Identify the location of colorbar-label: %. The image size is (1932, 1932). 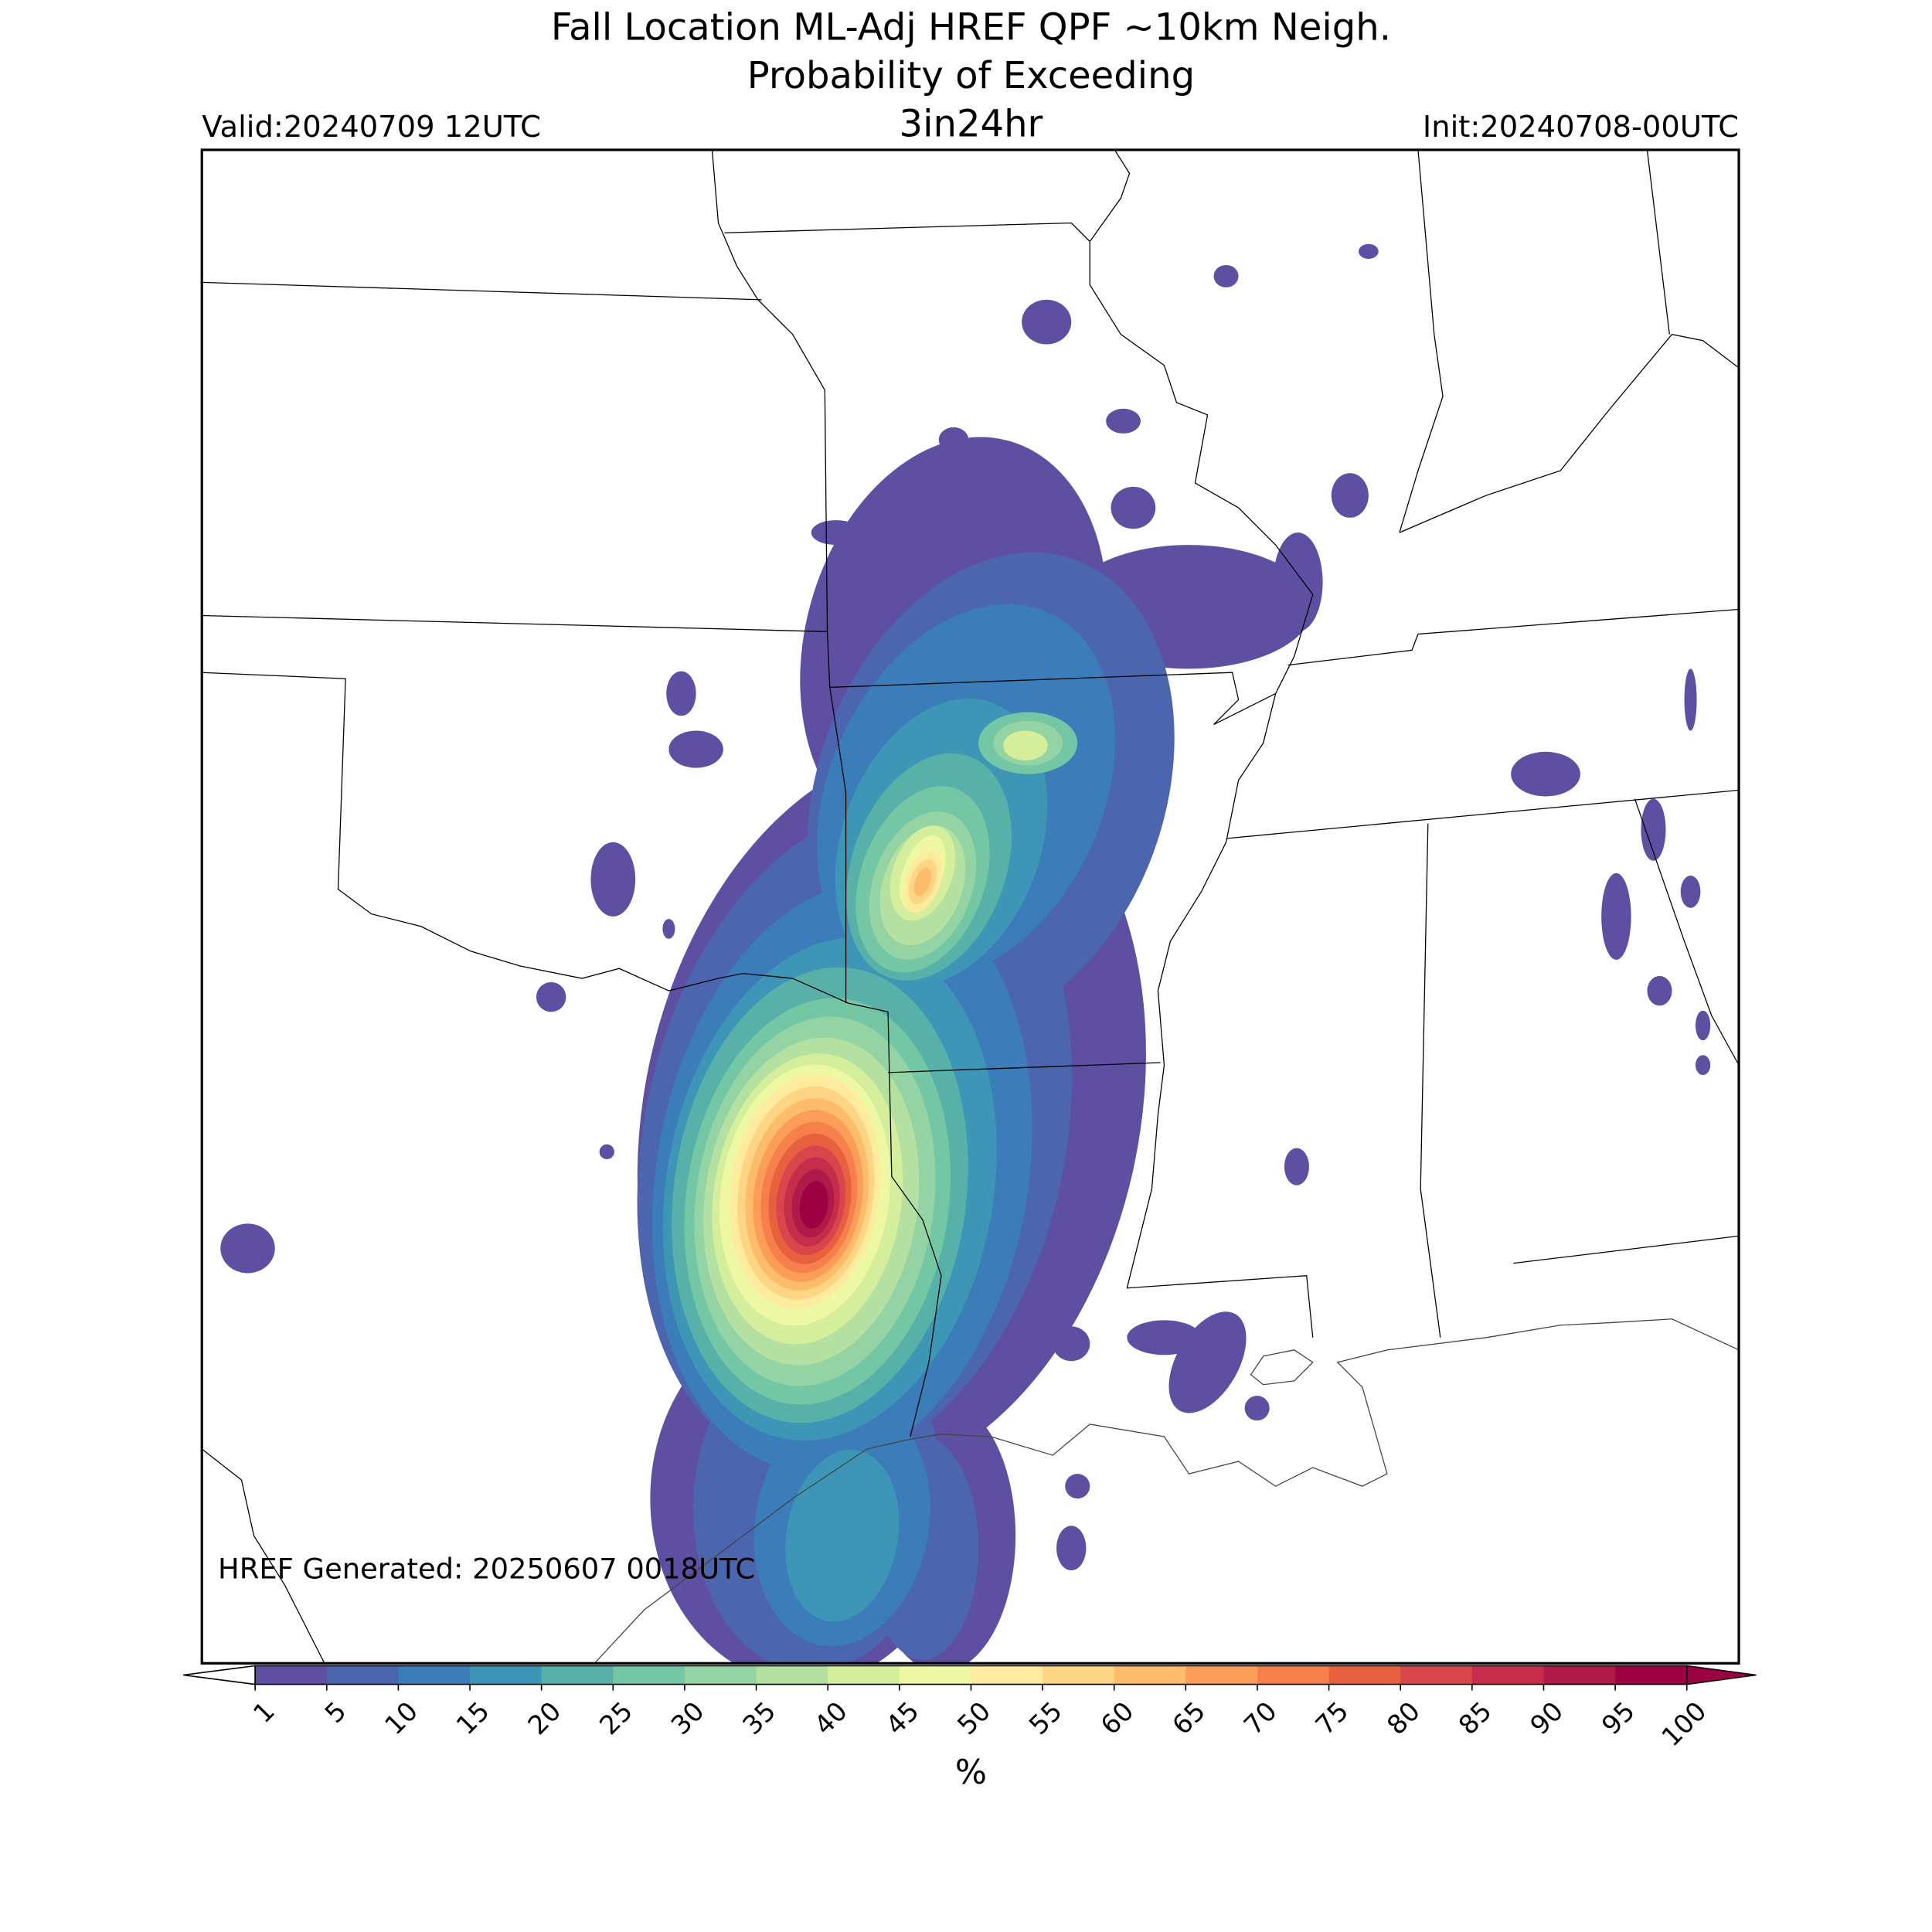
(971, 1772).